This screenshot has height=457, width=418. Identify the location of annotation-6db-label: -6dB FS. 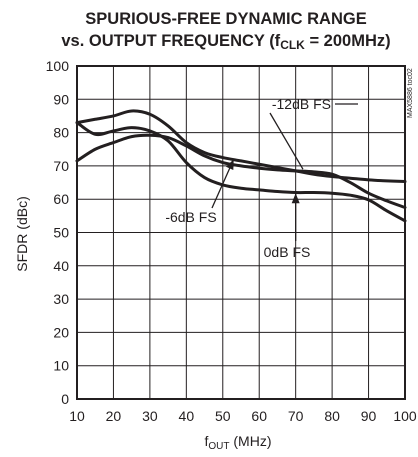
(190, 217).